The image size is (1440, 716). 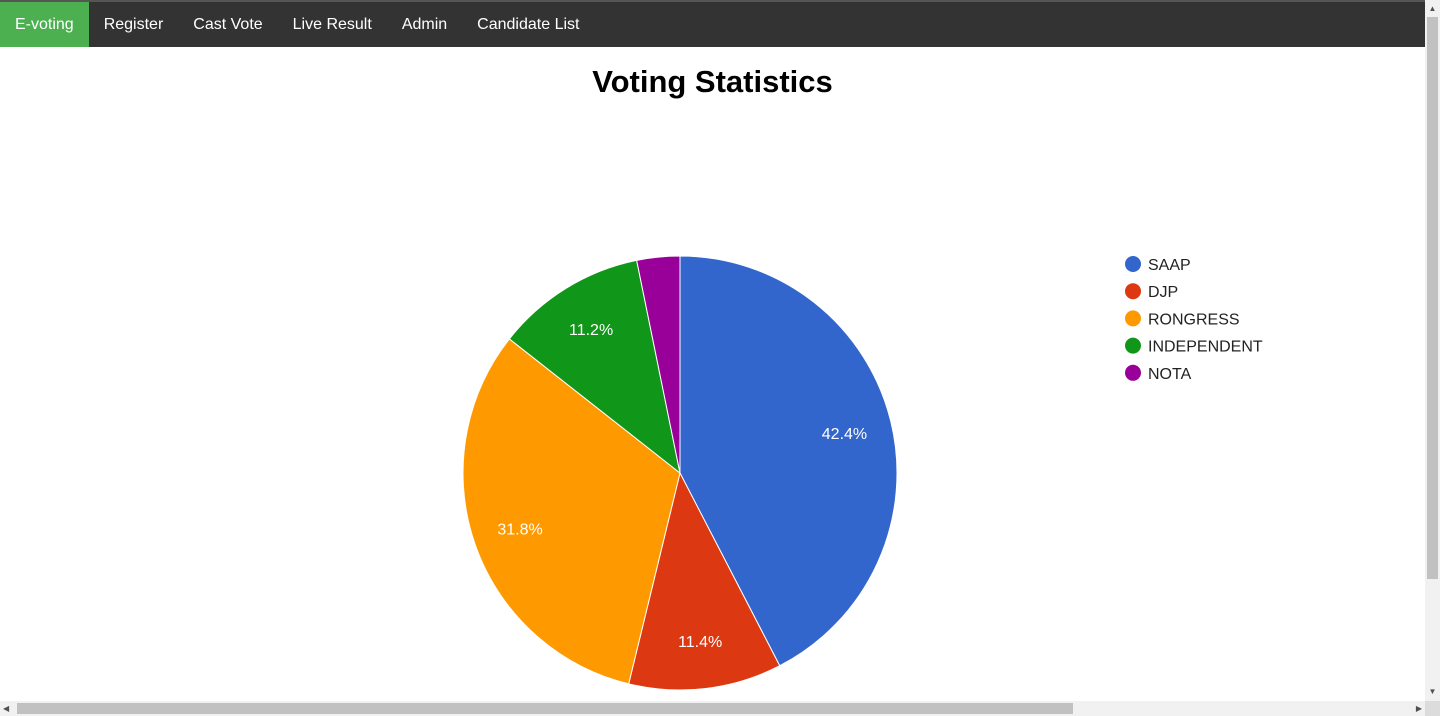 What do you see at coordinates (1133, 318) in the screenshot?
I see `legend-swatch-rongress` at bounding box center [1133, 318].